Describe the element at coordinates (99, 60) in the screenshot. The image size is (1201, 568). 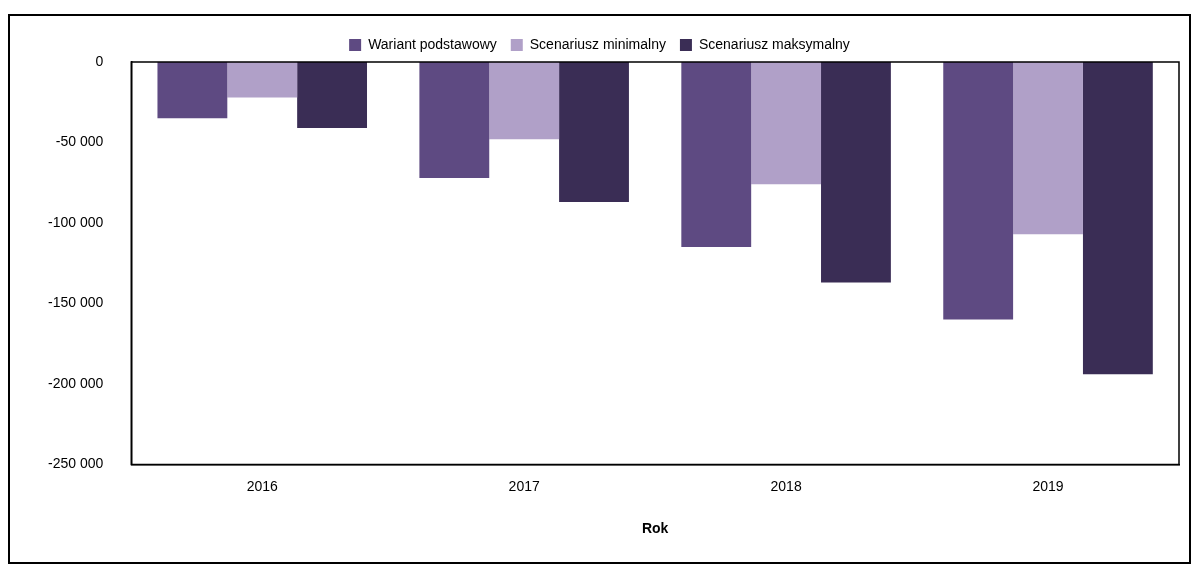
I see `y-tick-label: 0` at that location.